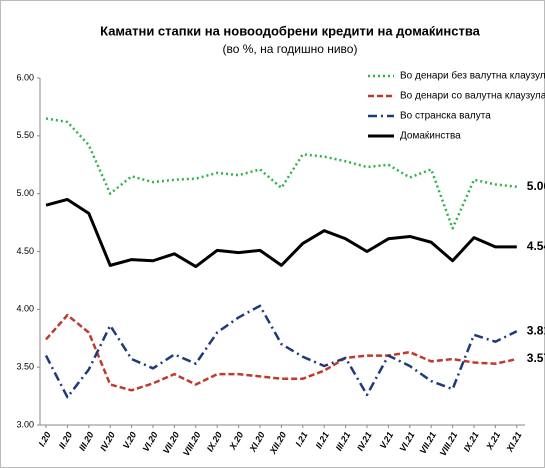 This screenshot has width=545, height=468. Describe the element at coordinates (472, 96) in the screenshot. I see `legend-label: Во денари со валутна клаузула` at that location.